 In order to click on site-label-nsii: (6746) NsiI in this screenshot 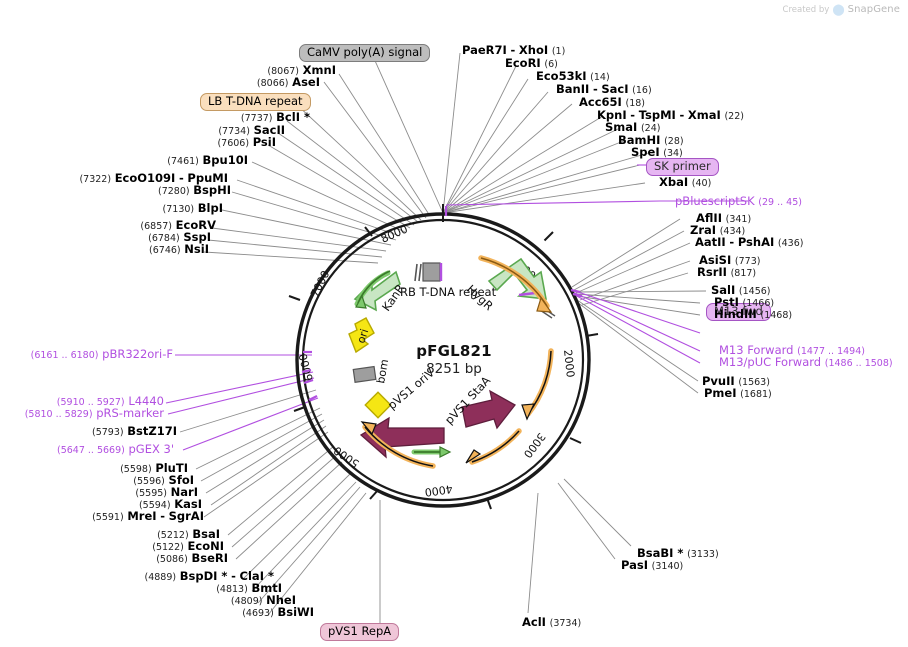, I will do `click(104, 250)`.